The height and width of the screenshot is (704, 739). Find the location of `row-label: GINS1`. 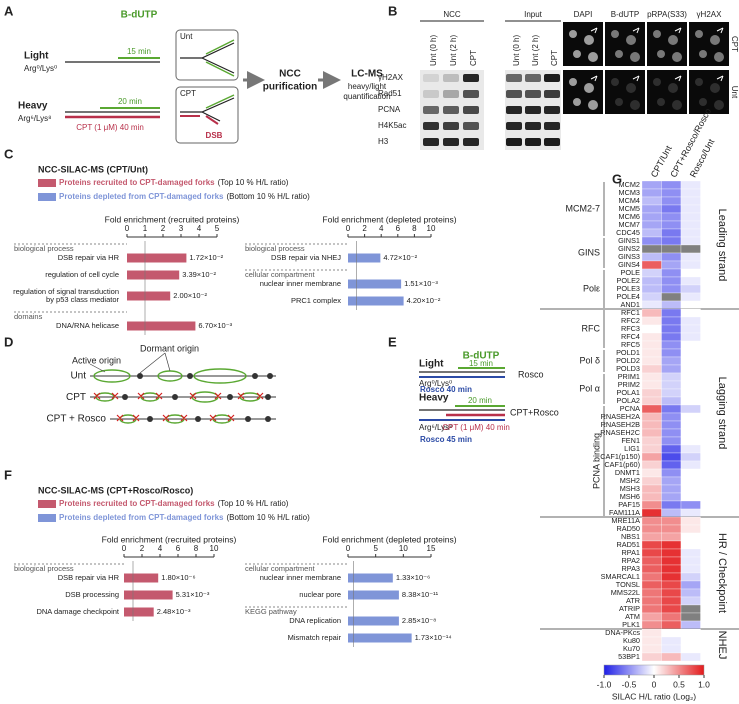

row-label: GINS1 is located at coordinates (629, 240).